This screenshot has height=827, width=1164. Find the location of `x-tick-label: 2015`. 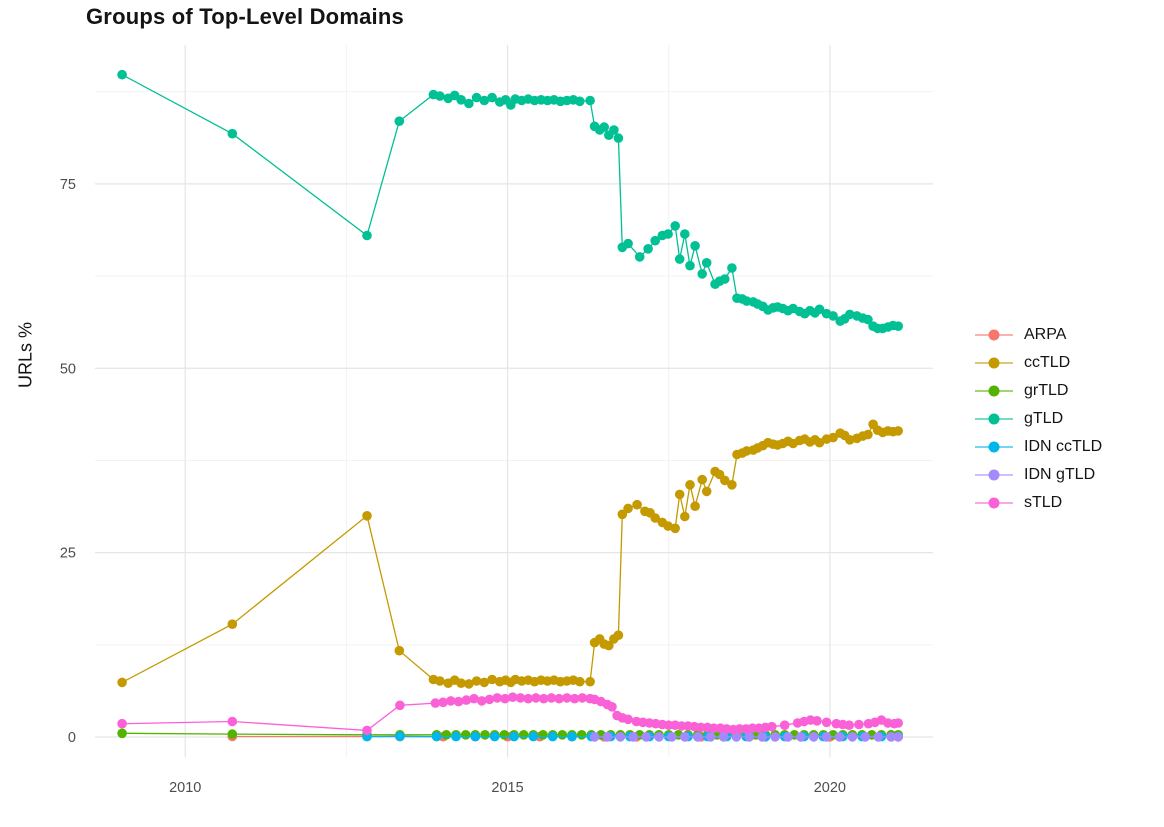

x-tick-label: 2015 is located at coordinates (507, 788).